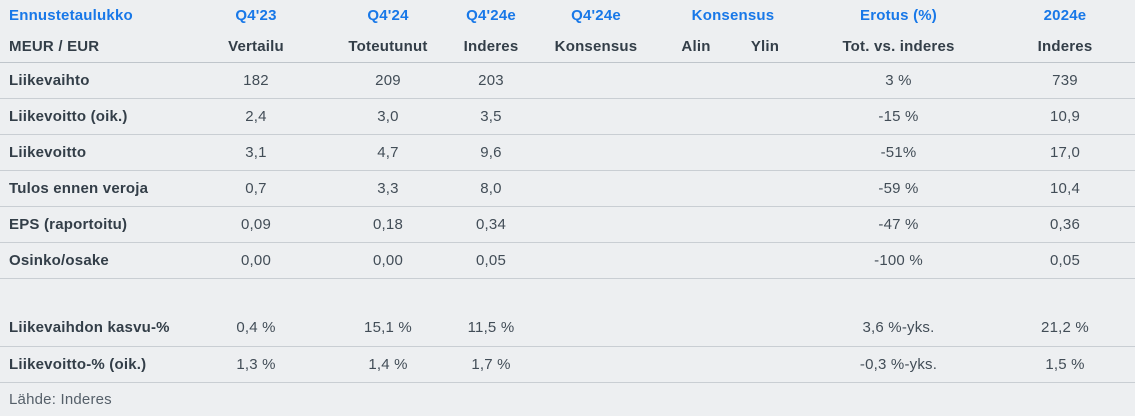  Describe the element at coordinates (71, 15) in the screenshot. I see `table-title: Ennustetaulukko` at that location.